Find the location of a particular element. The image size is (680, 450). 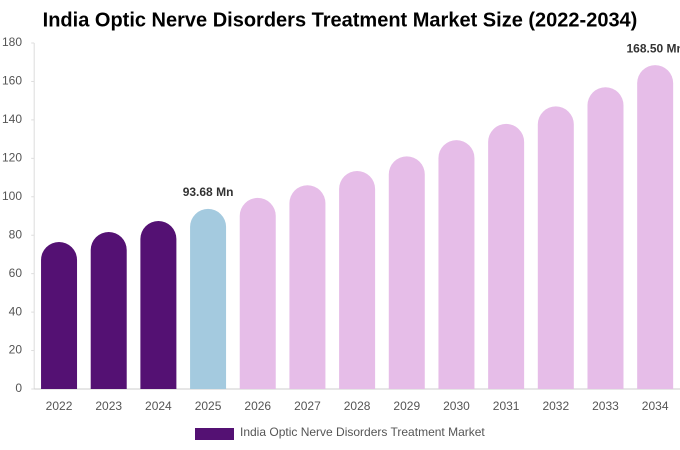

x-tick-label: 2029 is located at coordinates (406, 406).